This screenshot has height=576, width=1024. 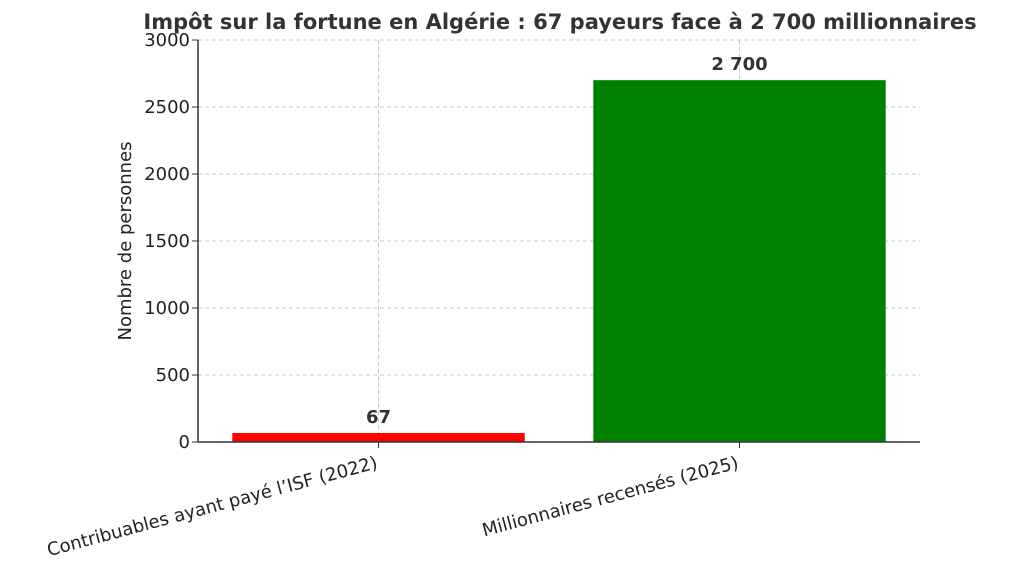 What do you see at coordinates (125, 240) in the screenshot?
I see `y-axis-label: Nombre de personnes` at bounding box center [125, 240].